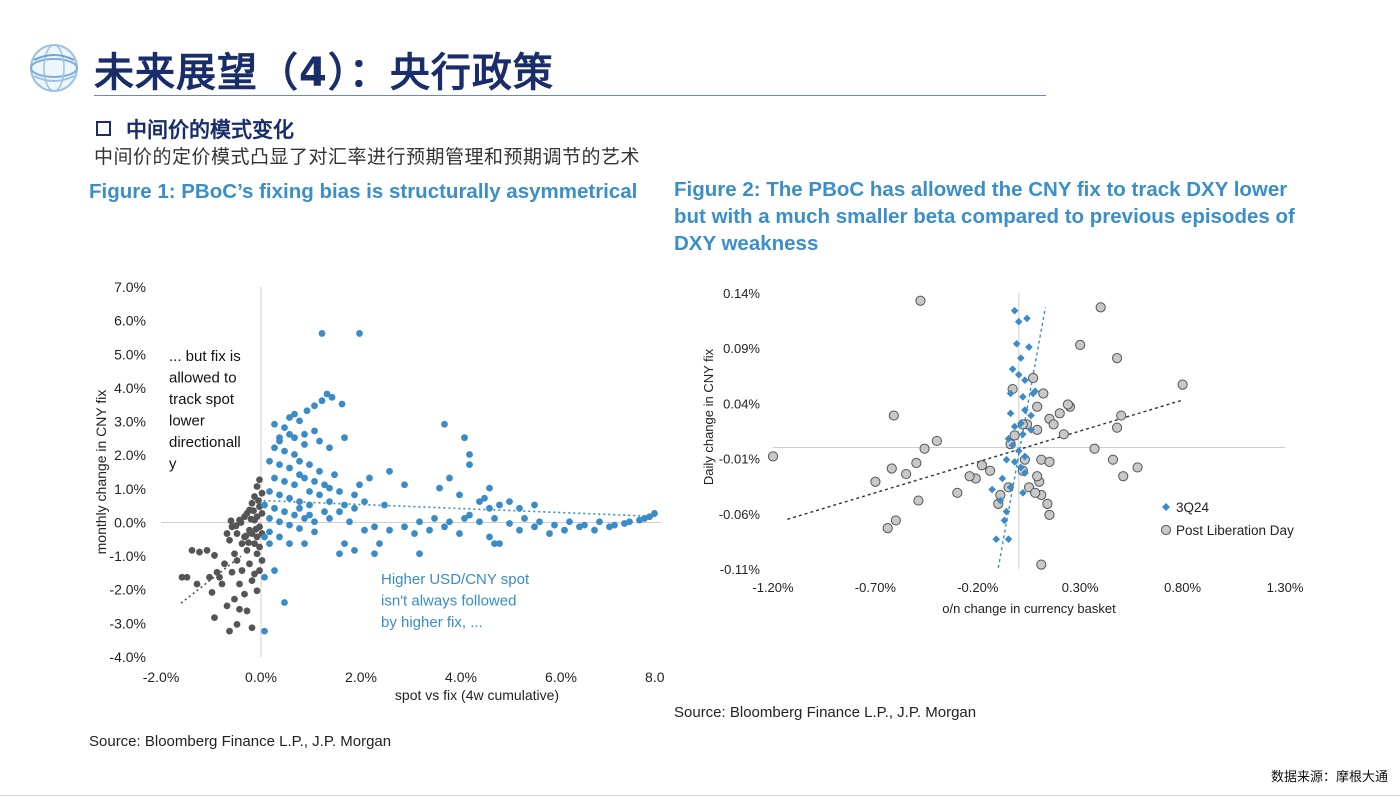 The width and height of the screenshot is (1400, 803). What do you see at coordinates (103, 128) in the screenshot?
I see `square-bullet-icon` at bounding box center [103, 128].